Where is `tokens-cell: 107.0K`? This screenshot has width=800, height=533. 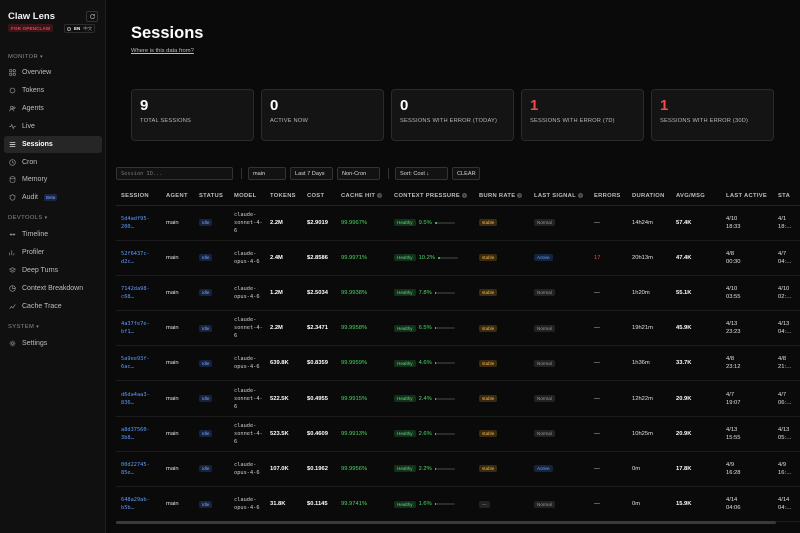 tokens-cell: 107.0K is located at coordinates (283, 469).